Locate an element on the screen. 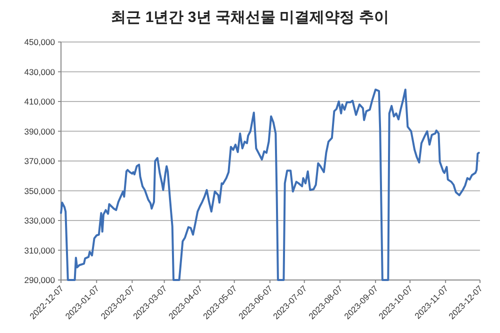 This screenshot has width=500, height=333. chart-title: 최근 1년간 3년 국채선물 미결제약정 추이 is located at coordinates (250, 17).